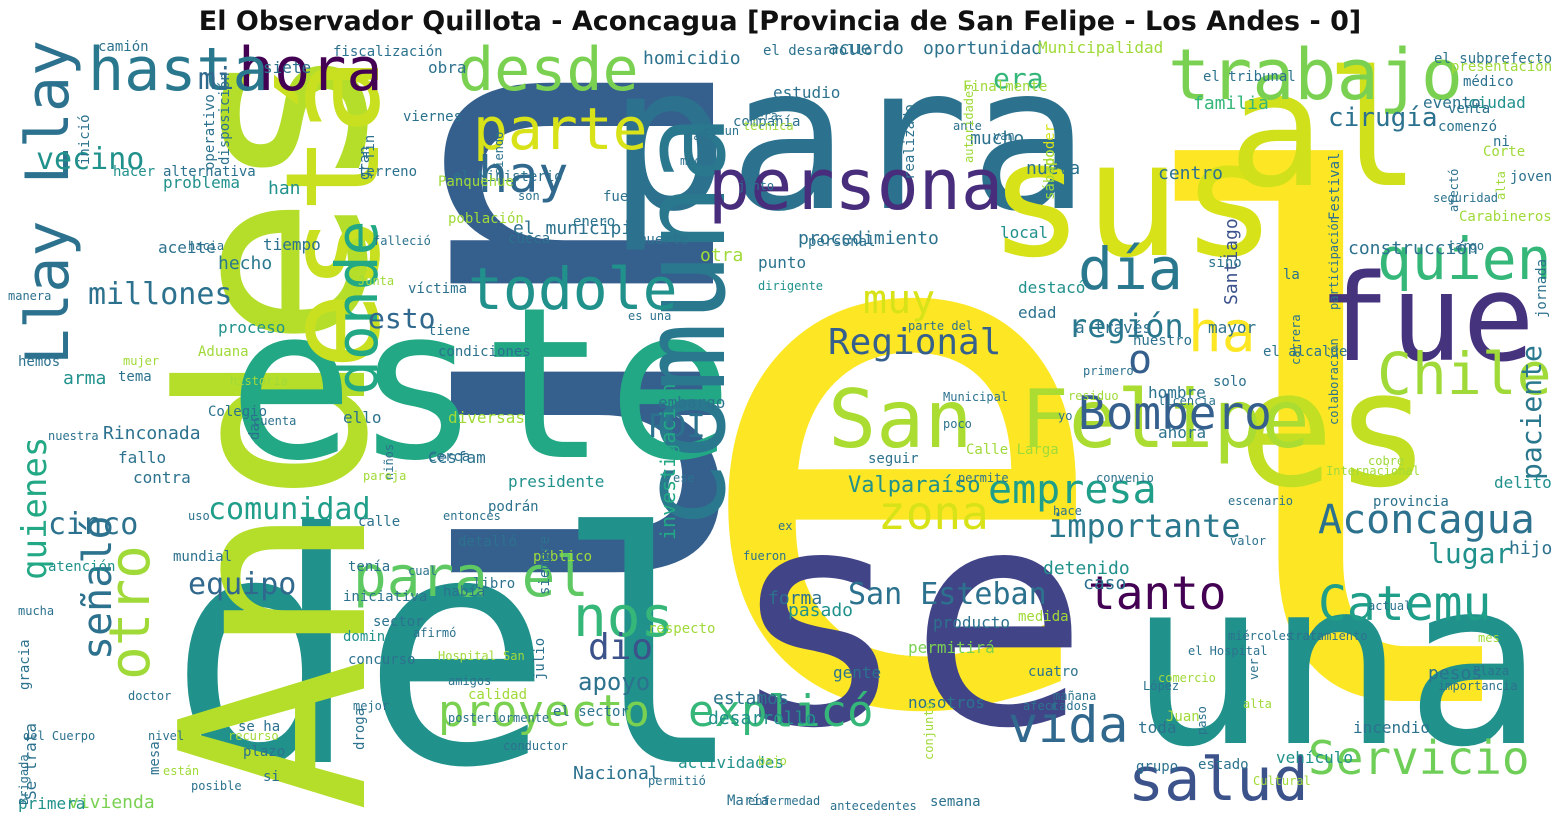 The height and width of the screenshot is (820, 1560). I want to click on word-presidente: presidente, so click(556, 481).